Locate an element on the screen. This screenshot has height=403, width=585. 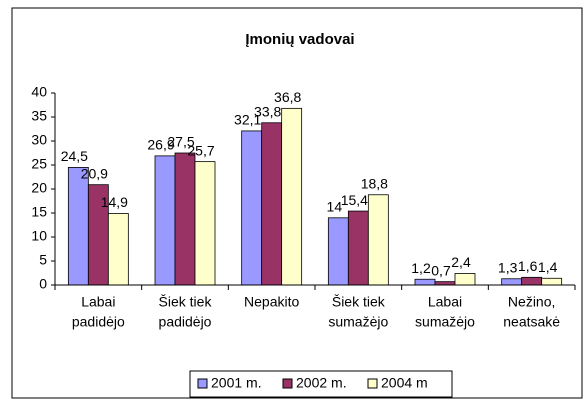
y-tick-label: 25 is located at coordinates (39, 164).